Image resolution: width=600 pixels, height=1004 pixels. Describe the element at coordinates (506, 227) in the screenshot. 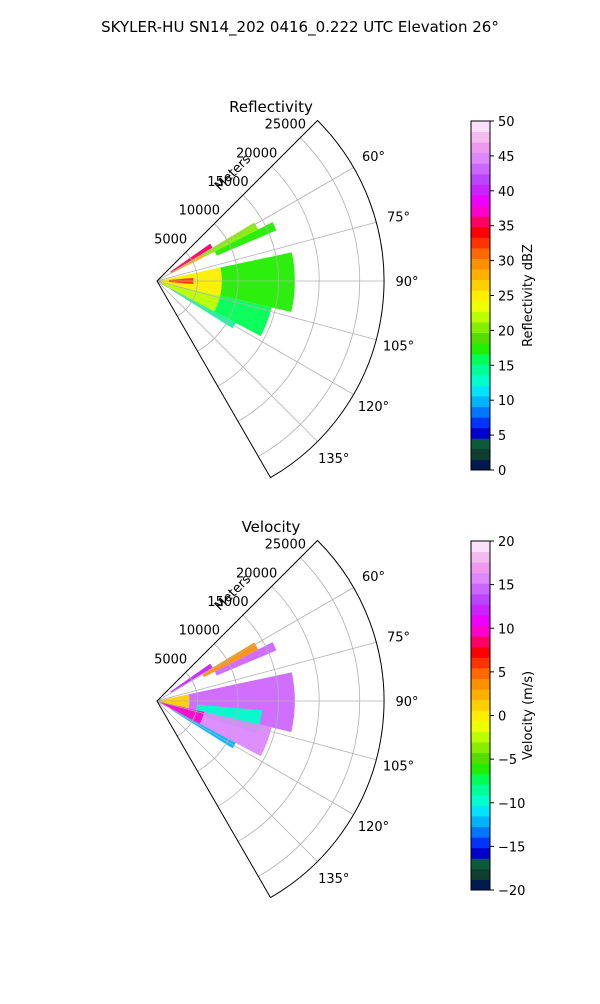

I see `colorbar-tick-label: 35` at that location.